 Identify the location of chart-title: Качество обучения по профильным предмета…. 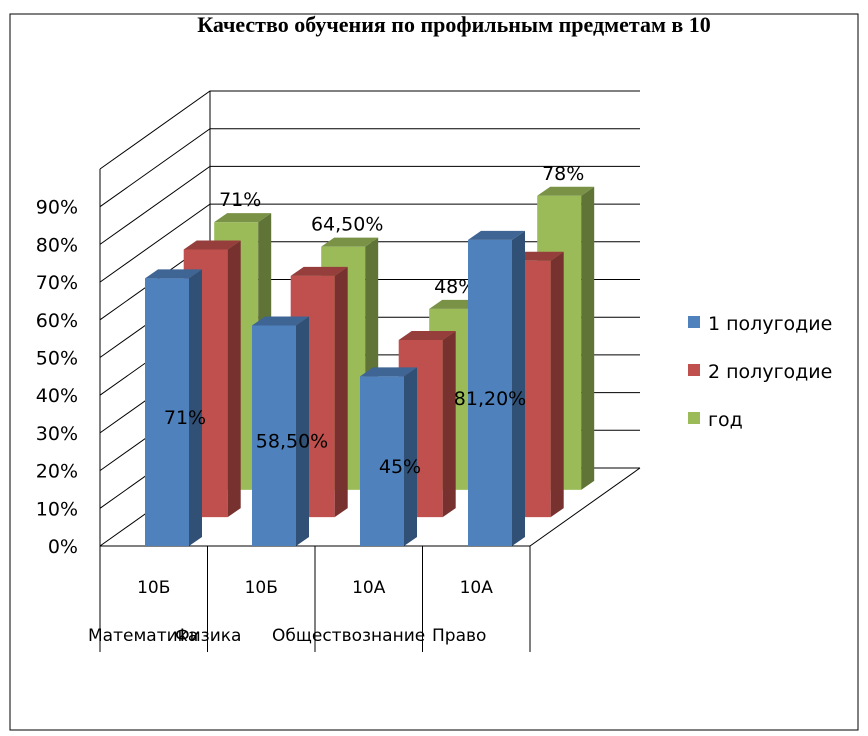
(454, 24).